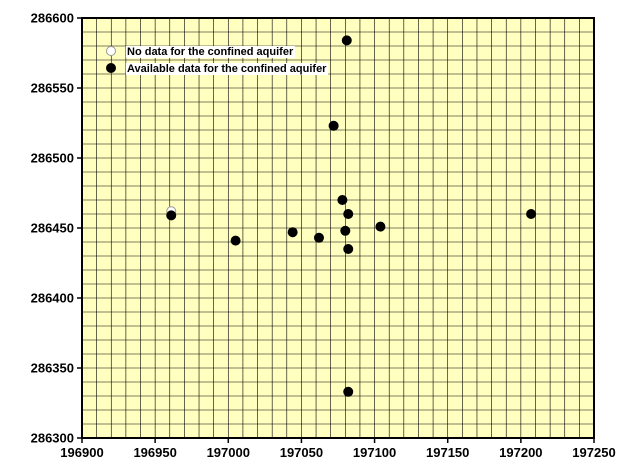  I want to click on legend-label: Available data for the confined aquifer, so click(227, 69).